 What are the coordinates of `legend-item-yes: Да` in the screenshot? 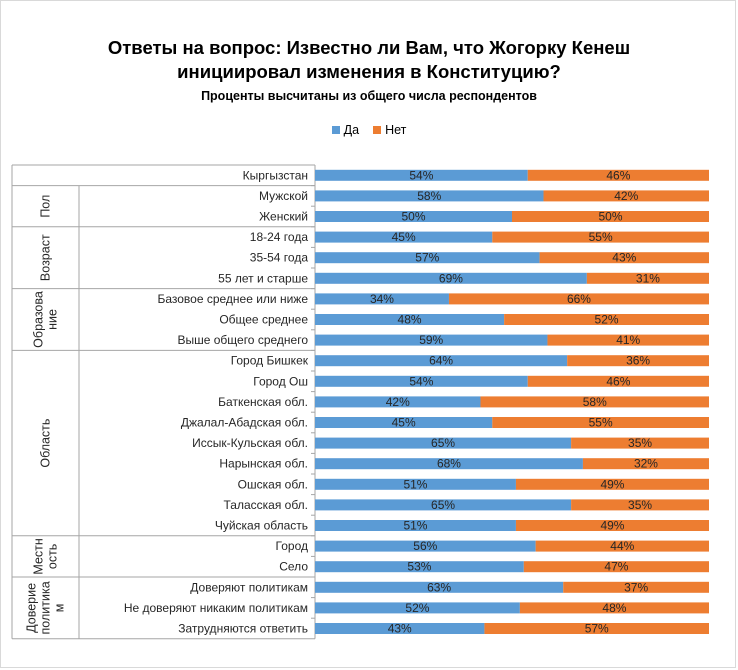 It's located at (345, 130).